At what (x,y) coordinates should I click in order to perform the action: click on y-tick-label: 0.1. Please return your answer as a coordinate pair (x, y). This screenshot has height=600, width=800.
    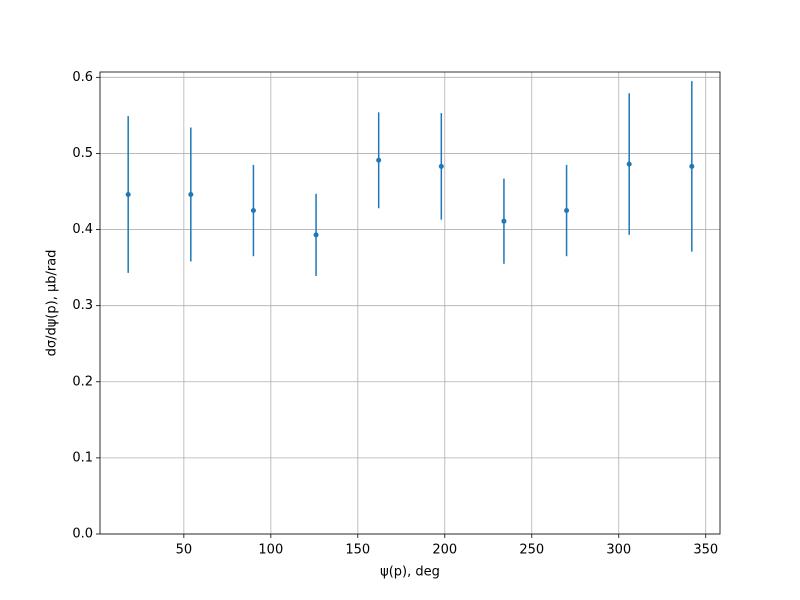
    Looking at the image, I should click on (82, 457).